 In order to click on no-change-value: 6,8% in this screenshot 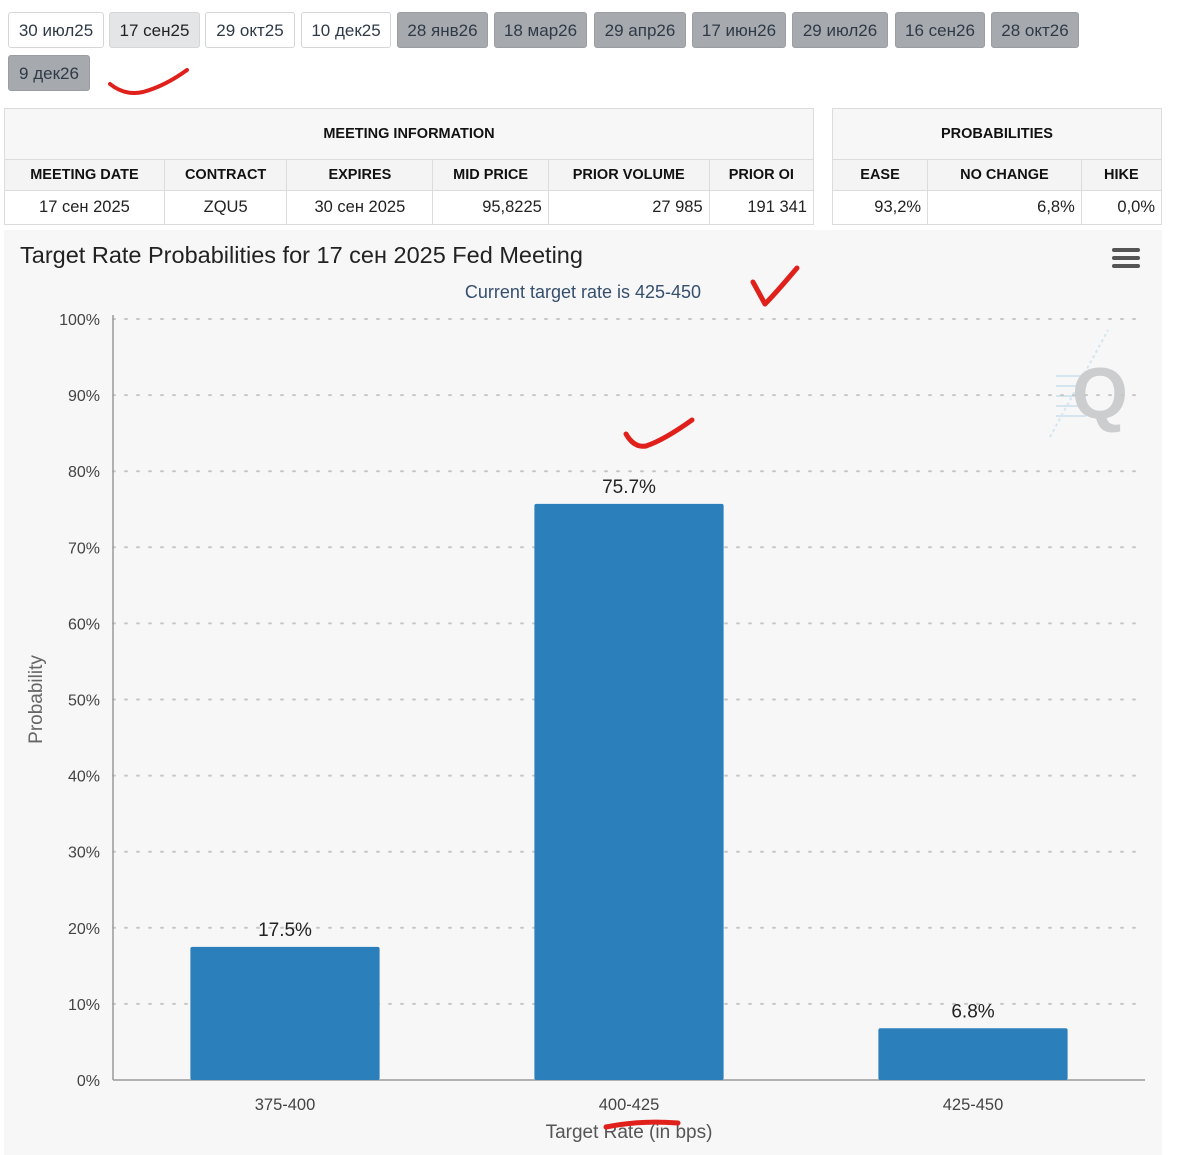, I will do `click(1004, 207)`.